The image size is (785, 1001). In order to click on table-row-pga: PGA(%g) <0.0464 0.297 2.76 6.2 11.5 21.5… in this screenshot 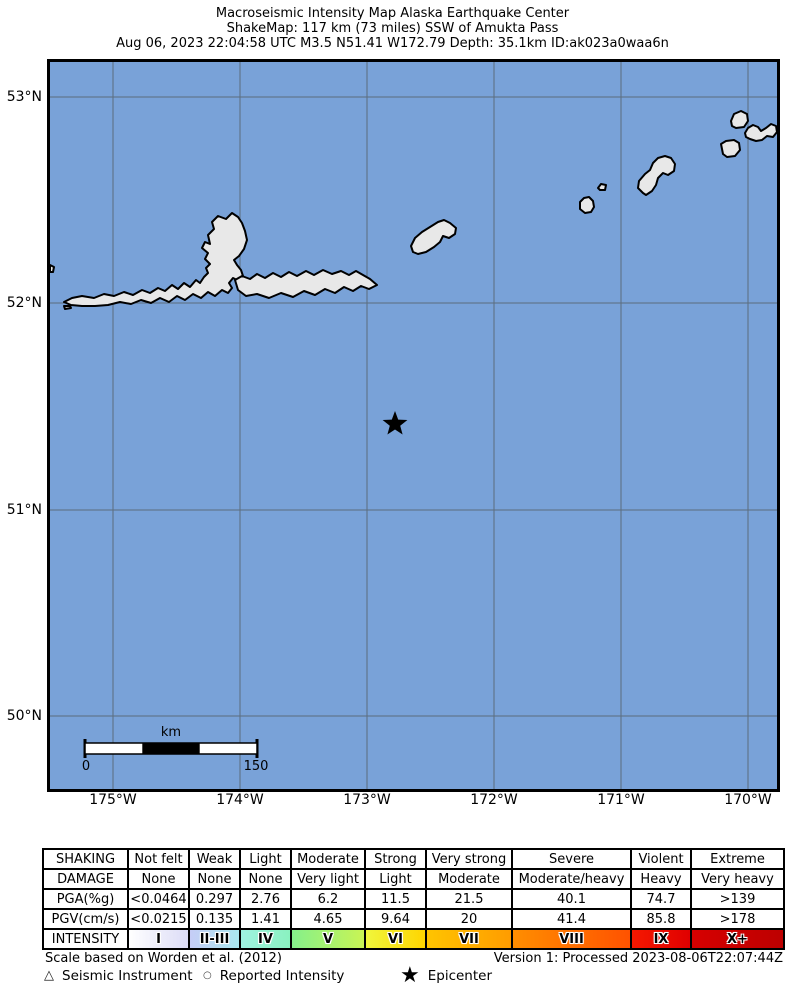, I will do `click(413, 899)`.